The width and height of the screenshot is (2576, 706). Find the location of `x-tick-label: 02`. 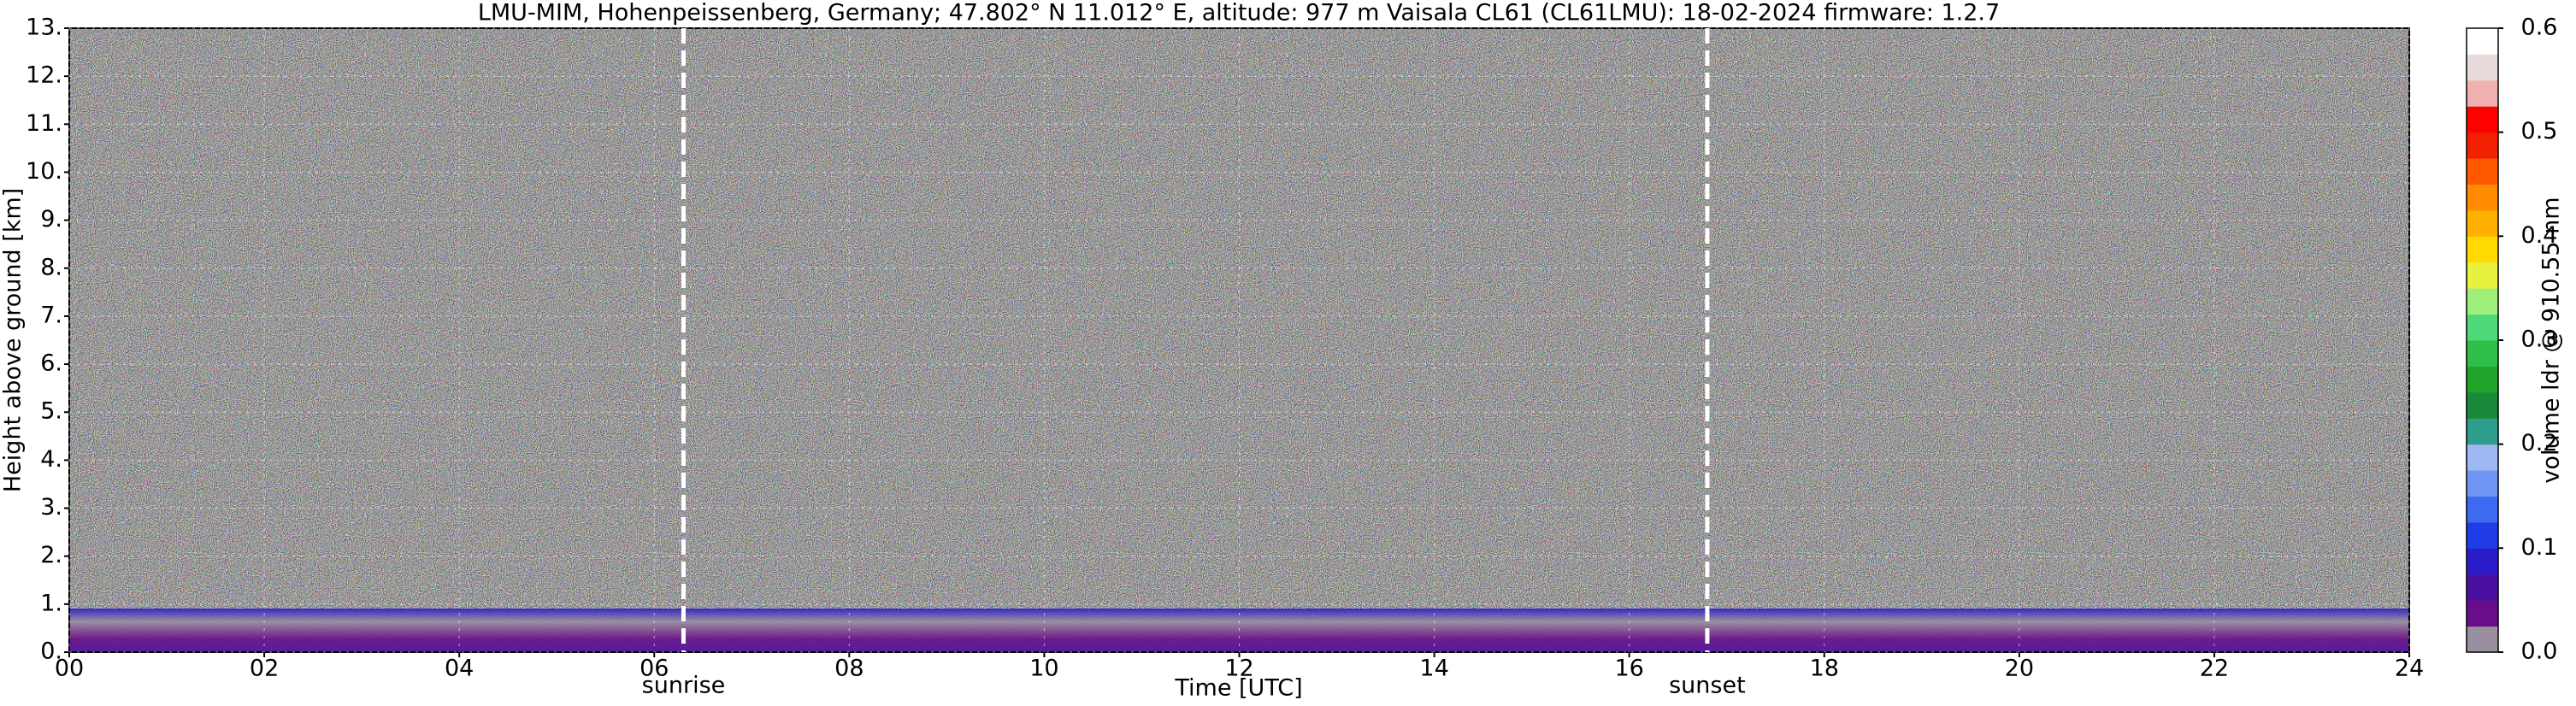

x-tick-label: 02 is located at coordinates (264, 669).